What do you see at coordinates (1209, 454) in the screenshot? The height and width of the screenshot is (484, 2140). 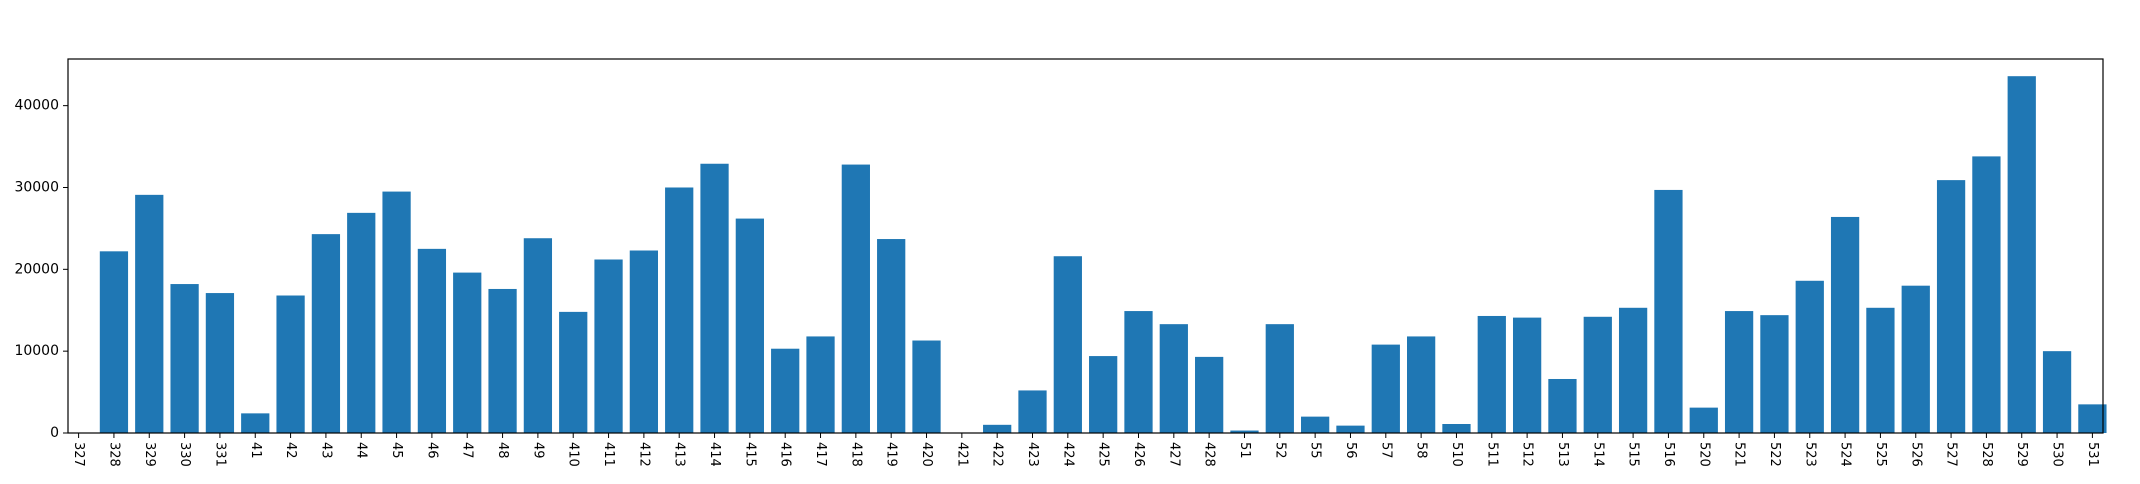 I see `x-tick-label: 428` at bounding box center [1209, 454].